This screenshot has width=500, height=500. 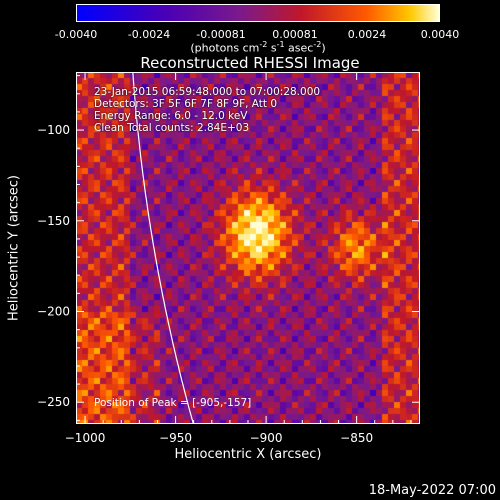 I want to click on x-tick-label: −950, so click(x=175, y=438).